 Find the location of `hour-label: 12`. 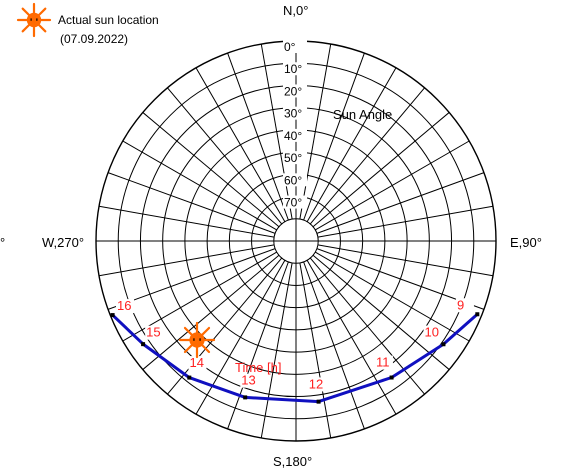

hour-label: 12 is located at coordinates (316, 383).